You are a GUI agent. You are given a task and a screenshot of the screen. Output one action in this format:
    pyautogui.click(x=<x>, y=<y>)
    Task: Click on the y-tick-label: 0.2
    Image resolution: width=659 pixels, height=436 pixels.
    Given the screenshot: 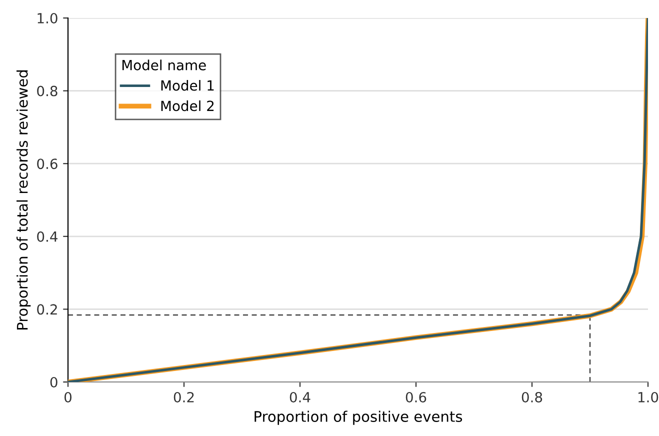 What is the action you would take?
    pyautogui.click(x=47, y=309)
    